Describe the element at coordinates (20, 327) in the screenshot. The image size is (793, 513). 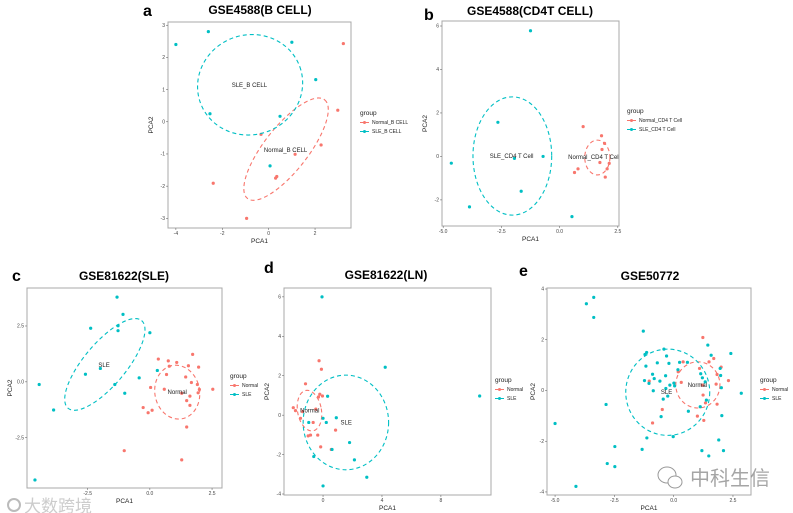
I see `y-tick-label: 2.5` at that location.